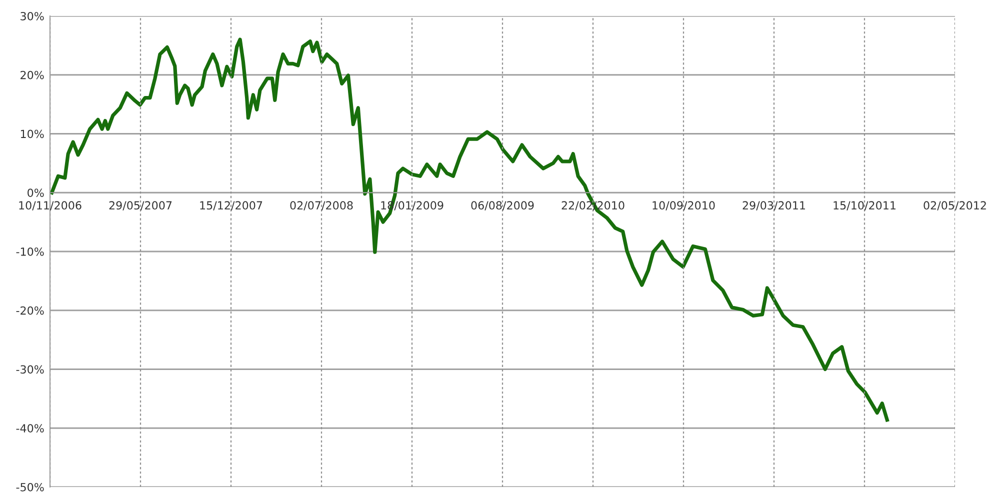  I want to click on x-tick-label: 29/05/2007, so click(140, 205).